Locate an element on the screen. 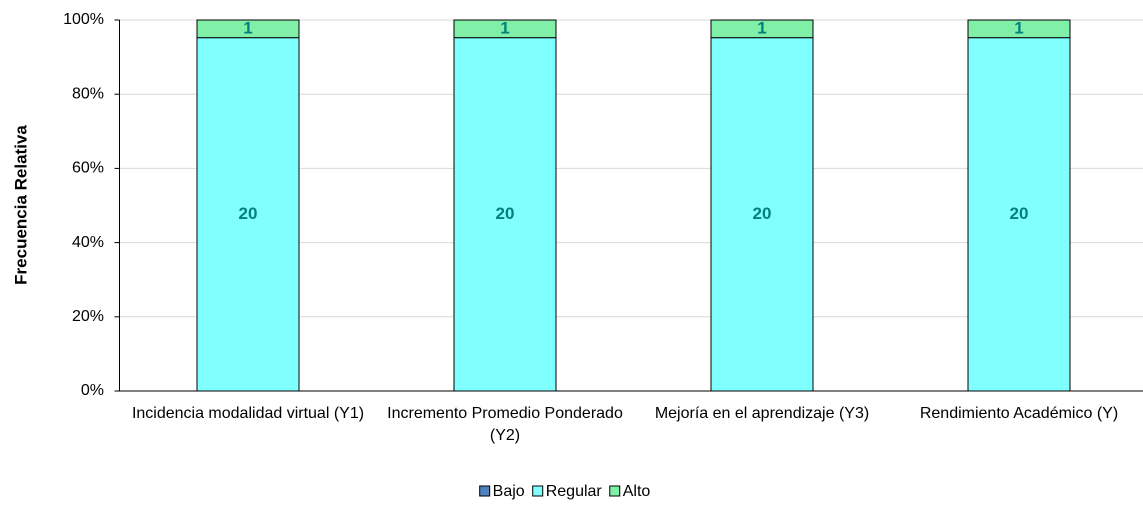 This screenshot has height=505, width=1143. y-tick-label: 0% is located at coordinates (92, 390).